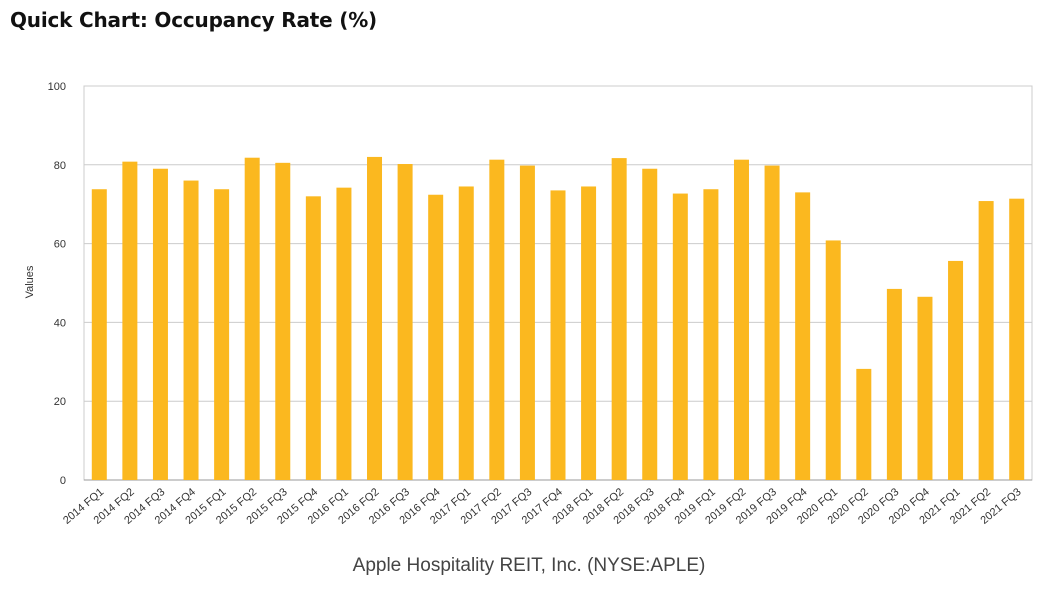 The height and width of the screenshot is (590, 1058). Describe the element at coordinates (60, 166) in the screenshot. I see `y-tick-label: 80` at that location.